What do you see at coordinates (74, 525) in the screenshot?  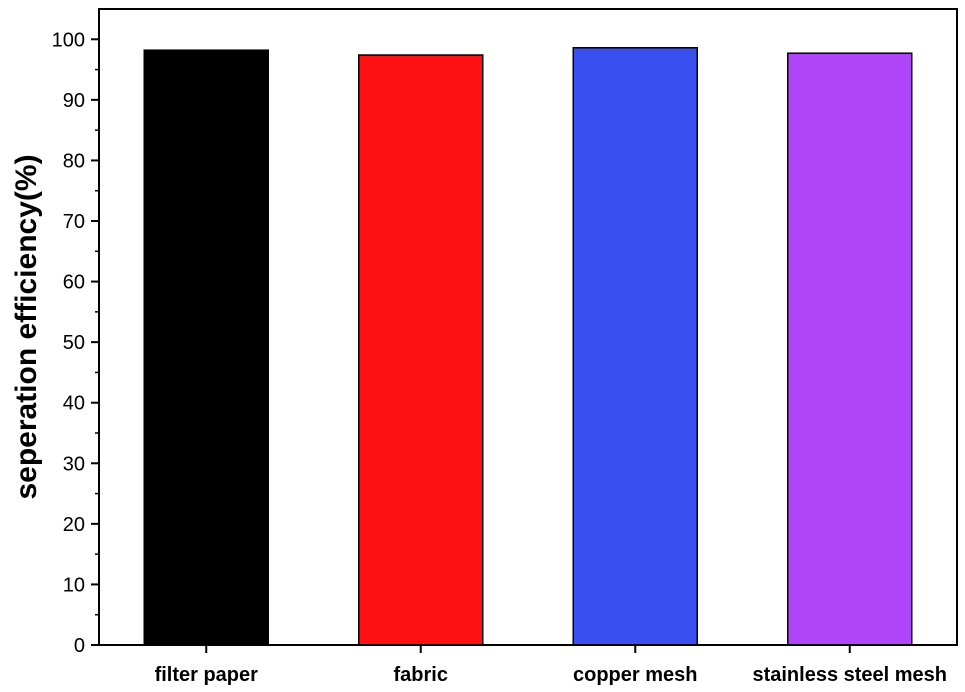 I see `y-tick-label: 20` at bounding box center [74, 525].